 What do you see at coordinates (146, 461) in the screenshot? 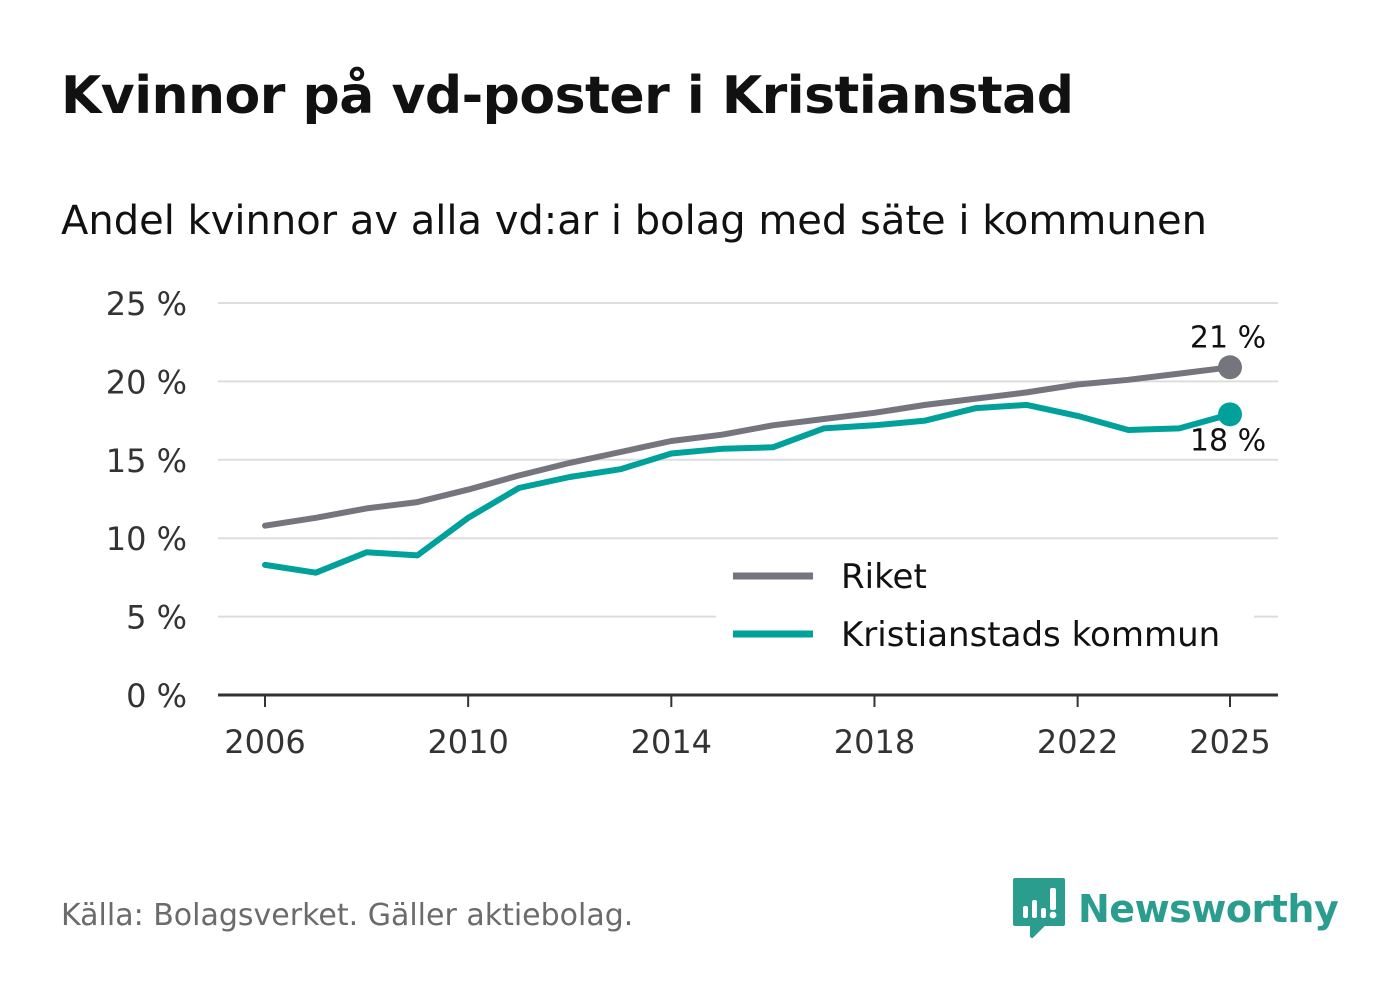
I see `y-tick-label-15: 15 %` at bounding box center [146, 461].